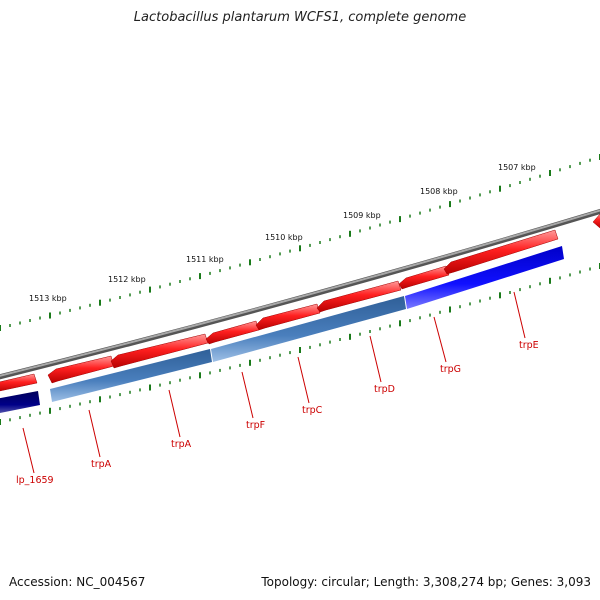 This screenshot has height=600, width=600. Describe the element at coordinates (35, 480) in the screenshot. I see `gene-label: lp_1659` at that location.